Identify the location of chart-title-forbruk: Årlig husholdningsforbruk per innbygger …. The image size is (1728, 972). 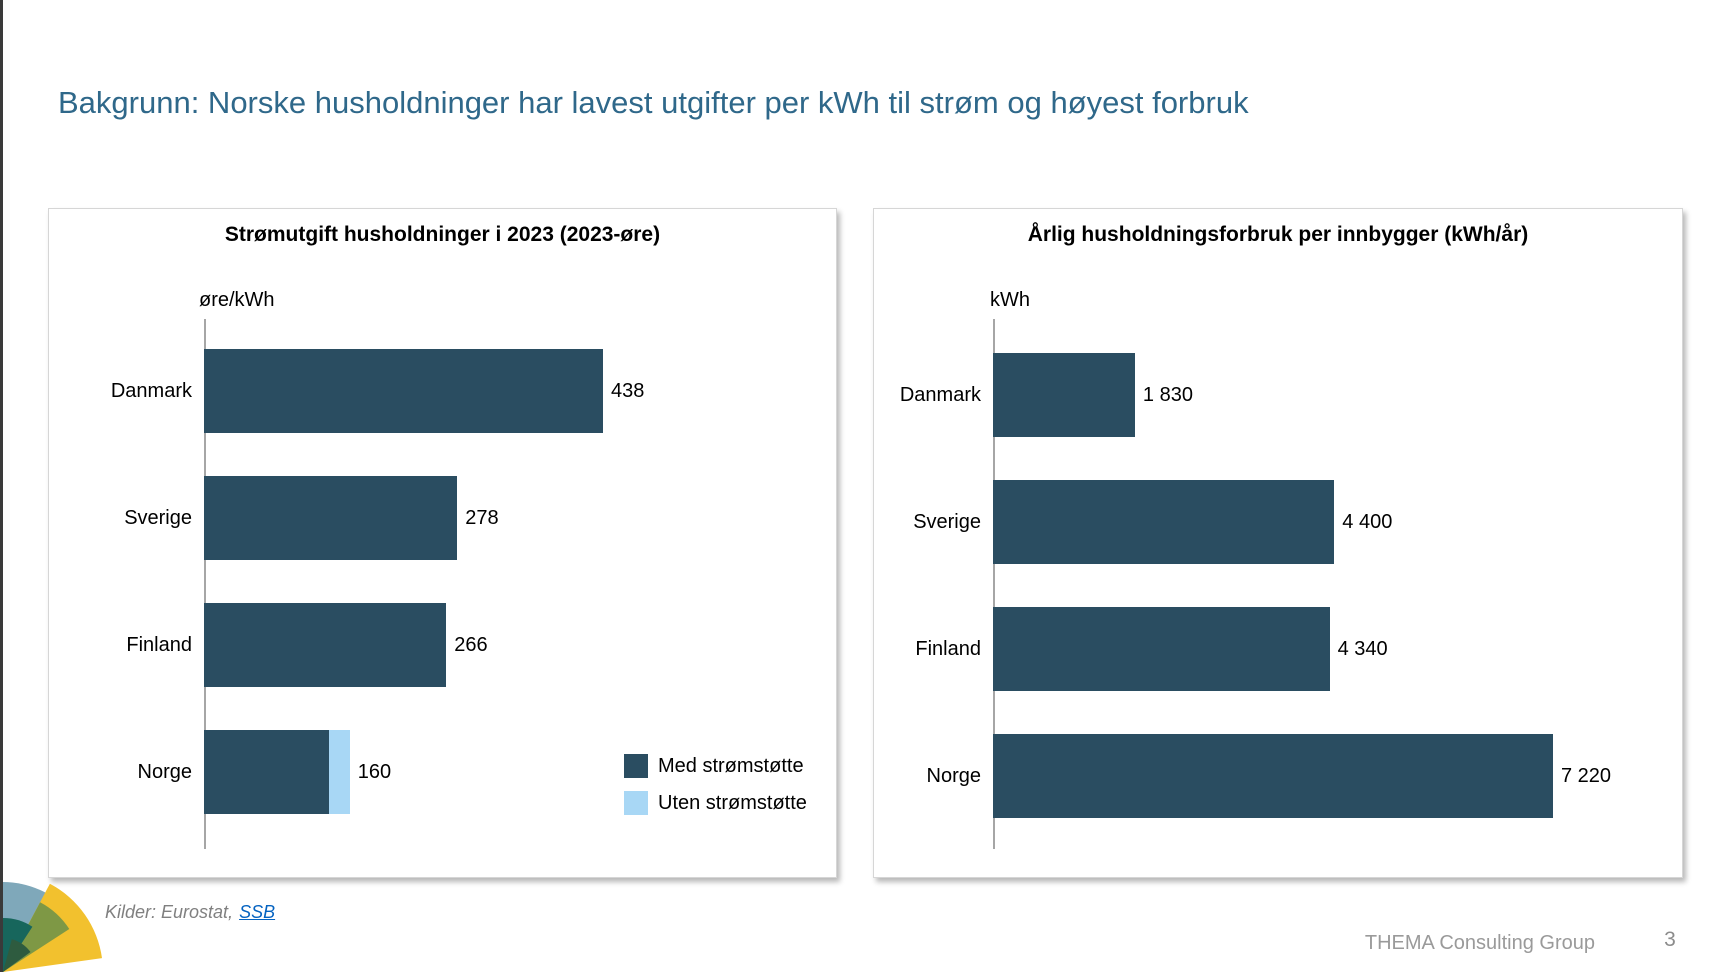
(1278, 234).